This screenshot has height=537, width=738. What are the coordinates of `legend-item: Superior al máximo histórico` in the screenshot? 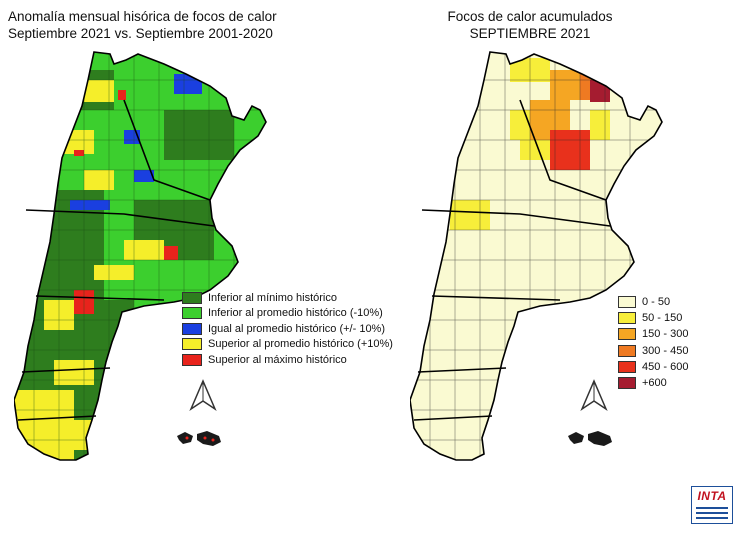 It's located at (287, 360).